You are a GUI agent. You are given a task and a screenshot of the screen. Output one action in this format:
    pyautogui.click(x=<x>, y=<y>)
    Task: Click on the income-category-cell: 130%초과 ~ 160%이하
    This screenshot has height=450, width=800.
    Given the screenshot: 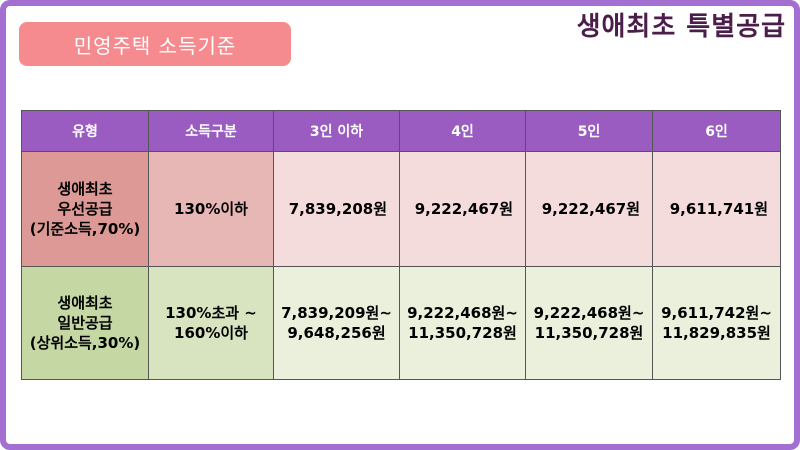 What is the action you would take?
    pyautogui.click(x=211, y=323)
    